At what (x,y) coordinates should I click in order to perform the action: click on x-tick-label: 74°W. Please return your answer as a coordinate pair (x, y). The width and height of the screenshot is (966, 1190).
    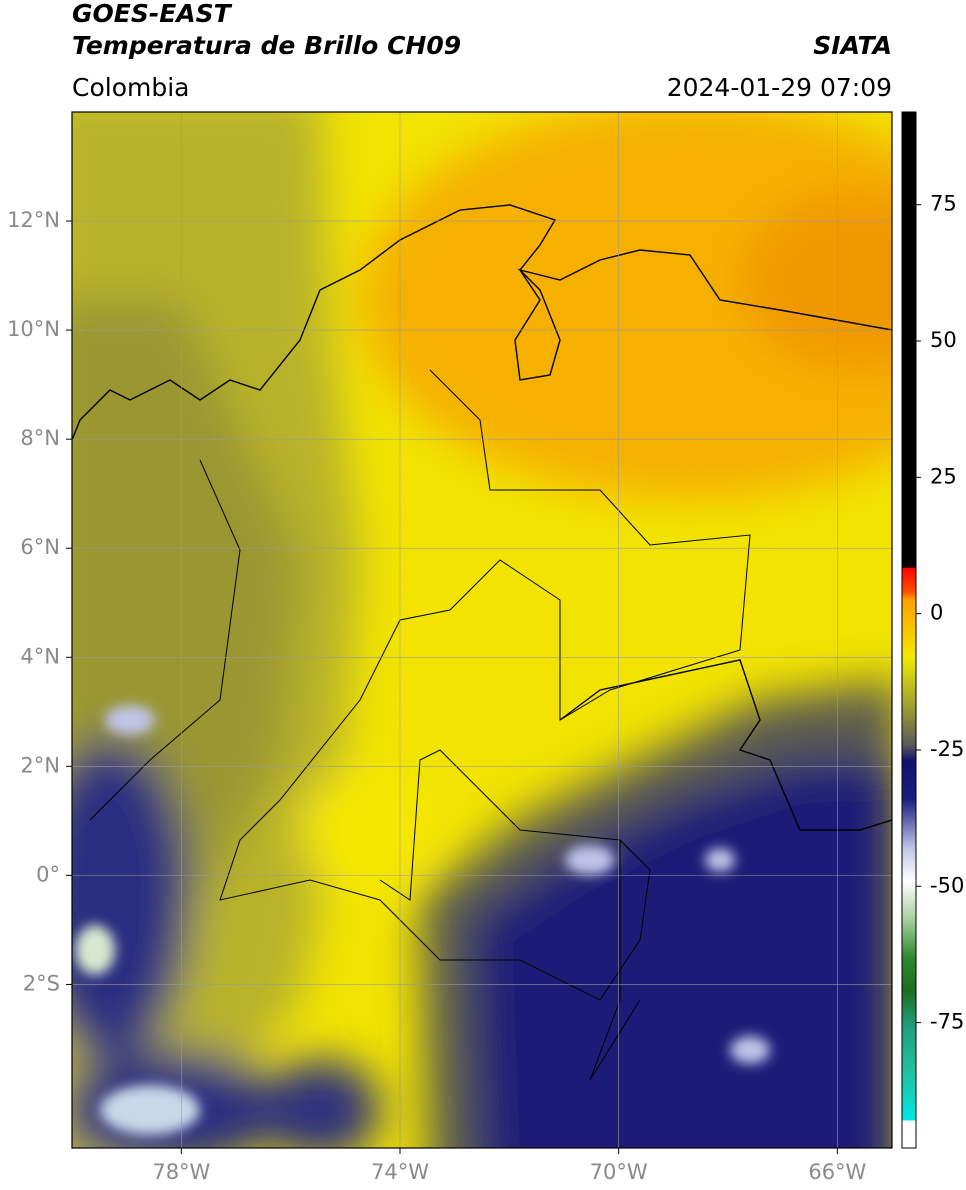
    Looking at the image, I should click on (400, 1172).